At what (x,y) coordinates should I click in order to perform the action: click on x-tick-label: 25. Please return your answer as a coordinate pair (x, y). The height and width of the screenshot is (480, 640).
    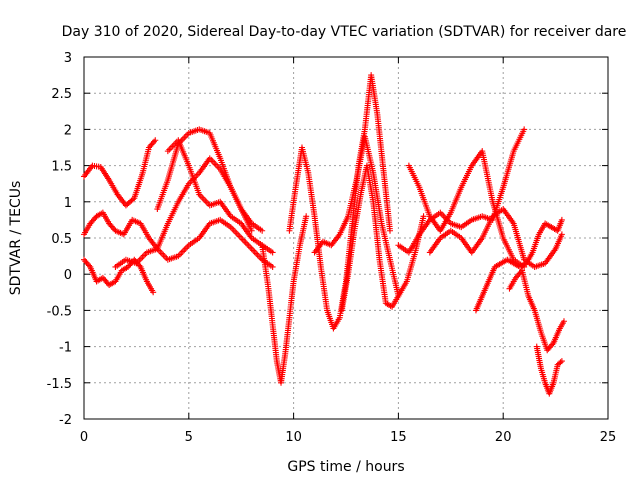
    Looking at the image, I should click on (608, 437).